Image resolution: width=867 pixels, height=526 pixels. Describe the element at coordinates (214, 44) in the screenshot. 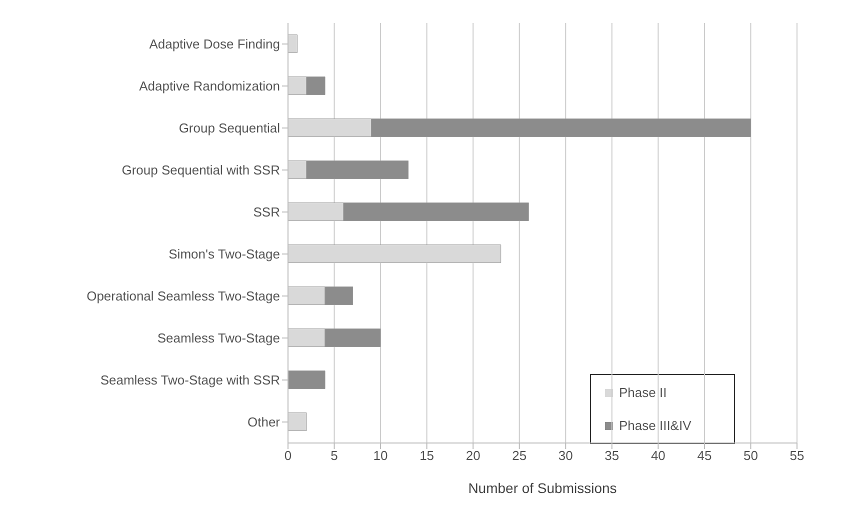

I see `y-tick-label: Adaptive Dose Finding` at that location.